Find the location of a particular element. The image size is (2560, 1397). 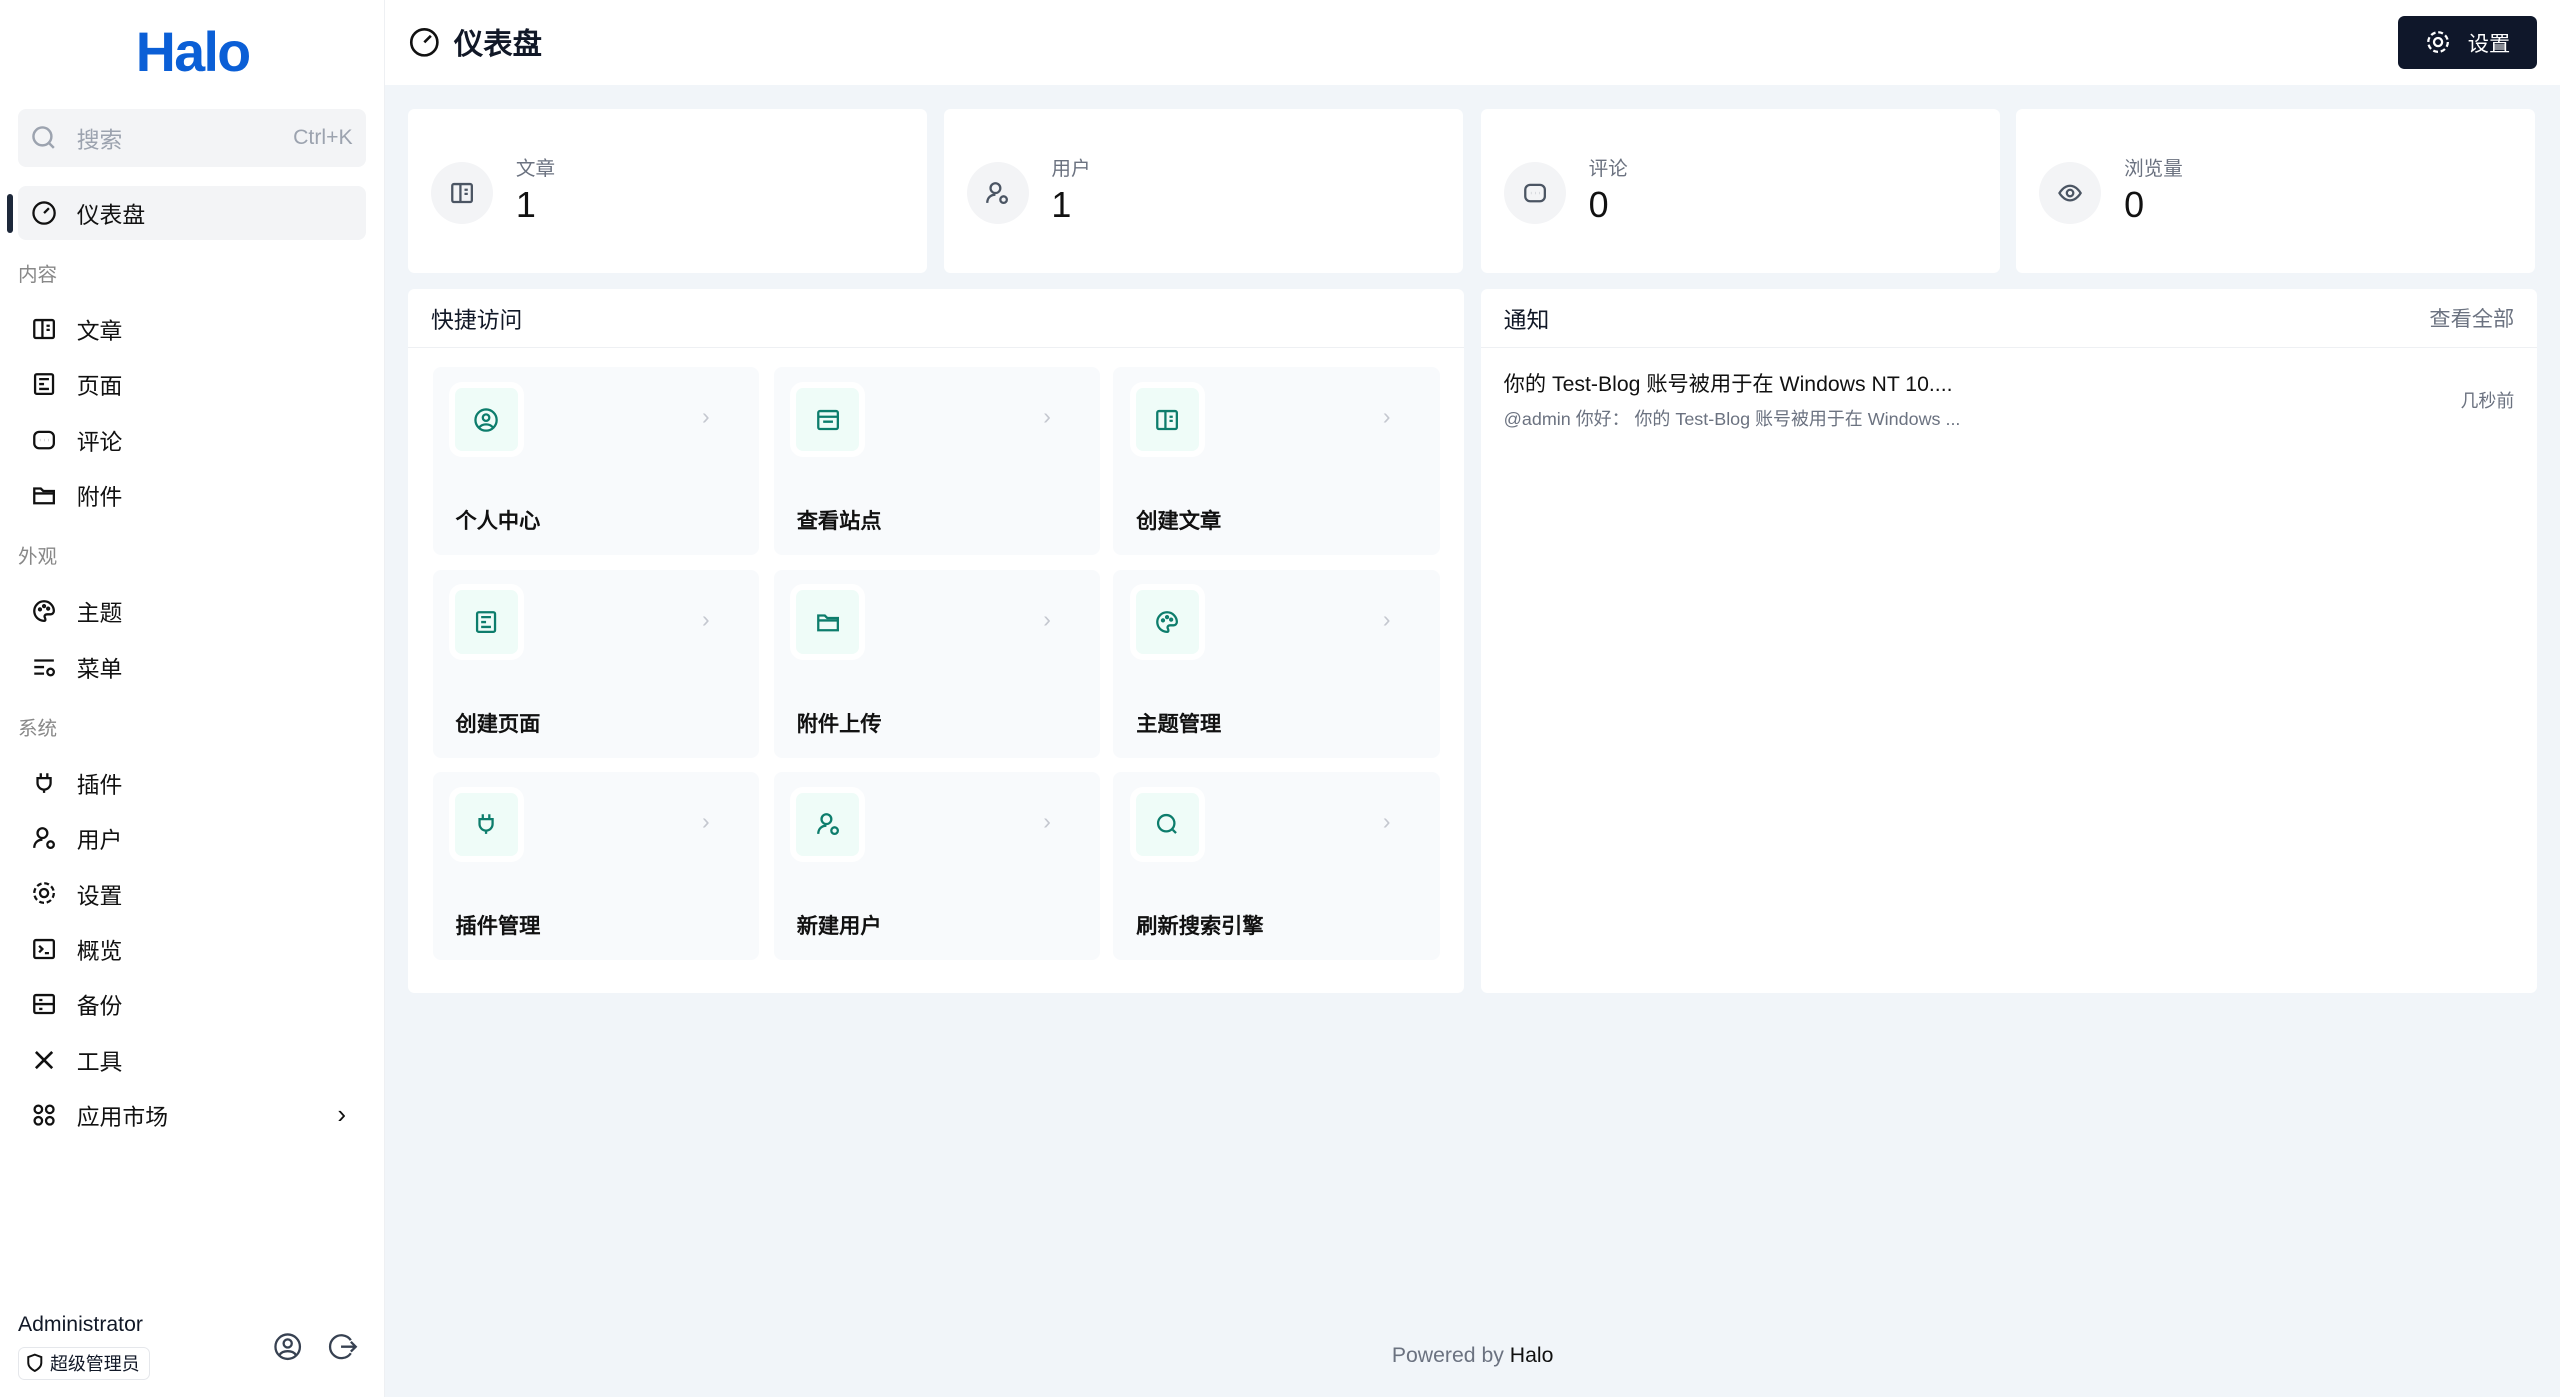

sidebar-item-6: 应用市场 › is located at coordinates (192, 1115).